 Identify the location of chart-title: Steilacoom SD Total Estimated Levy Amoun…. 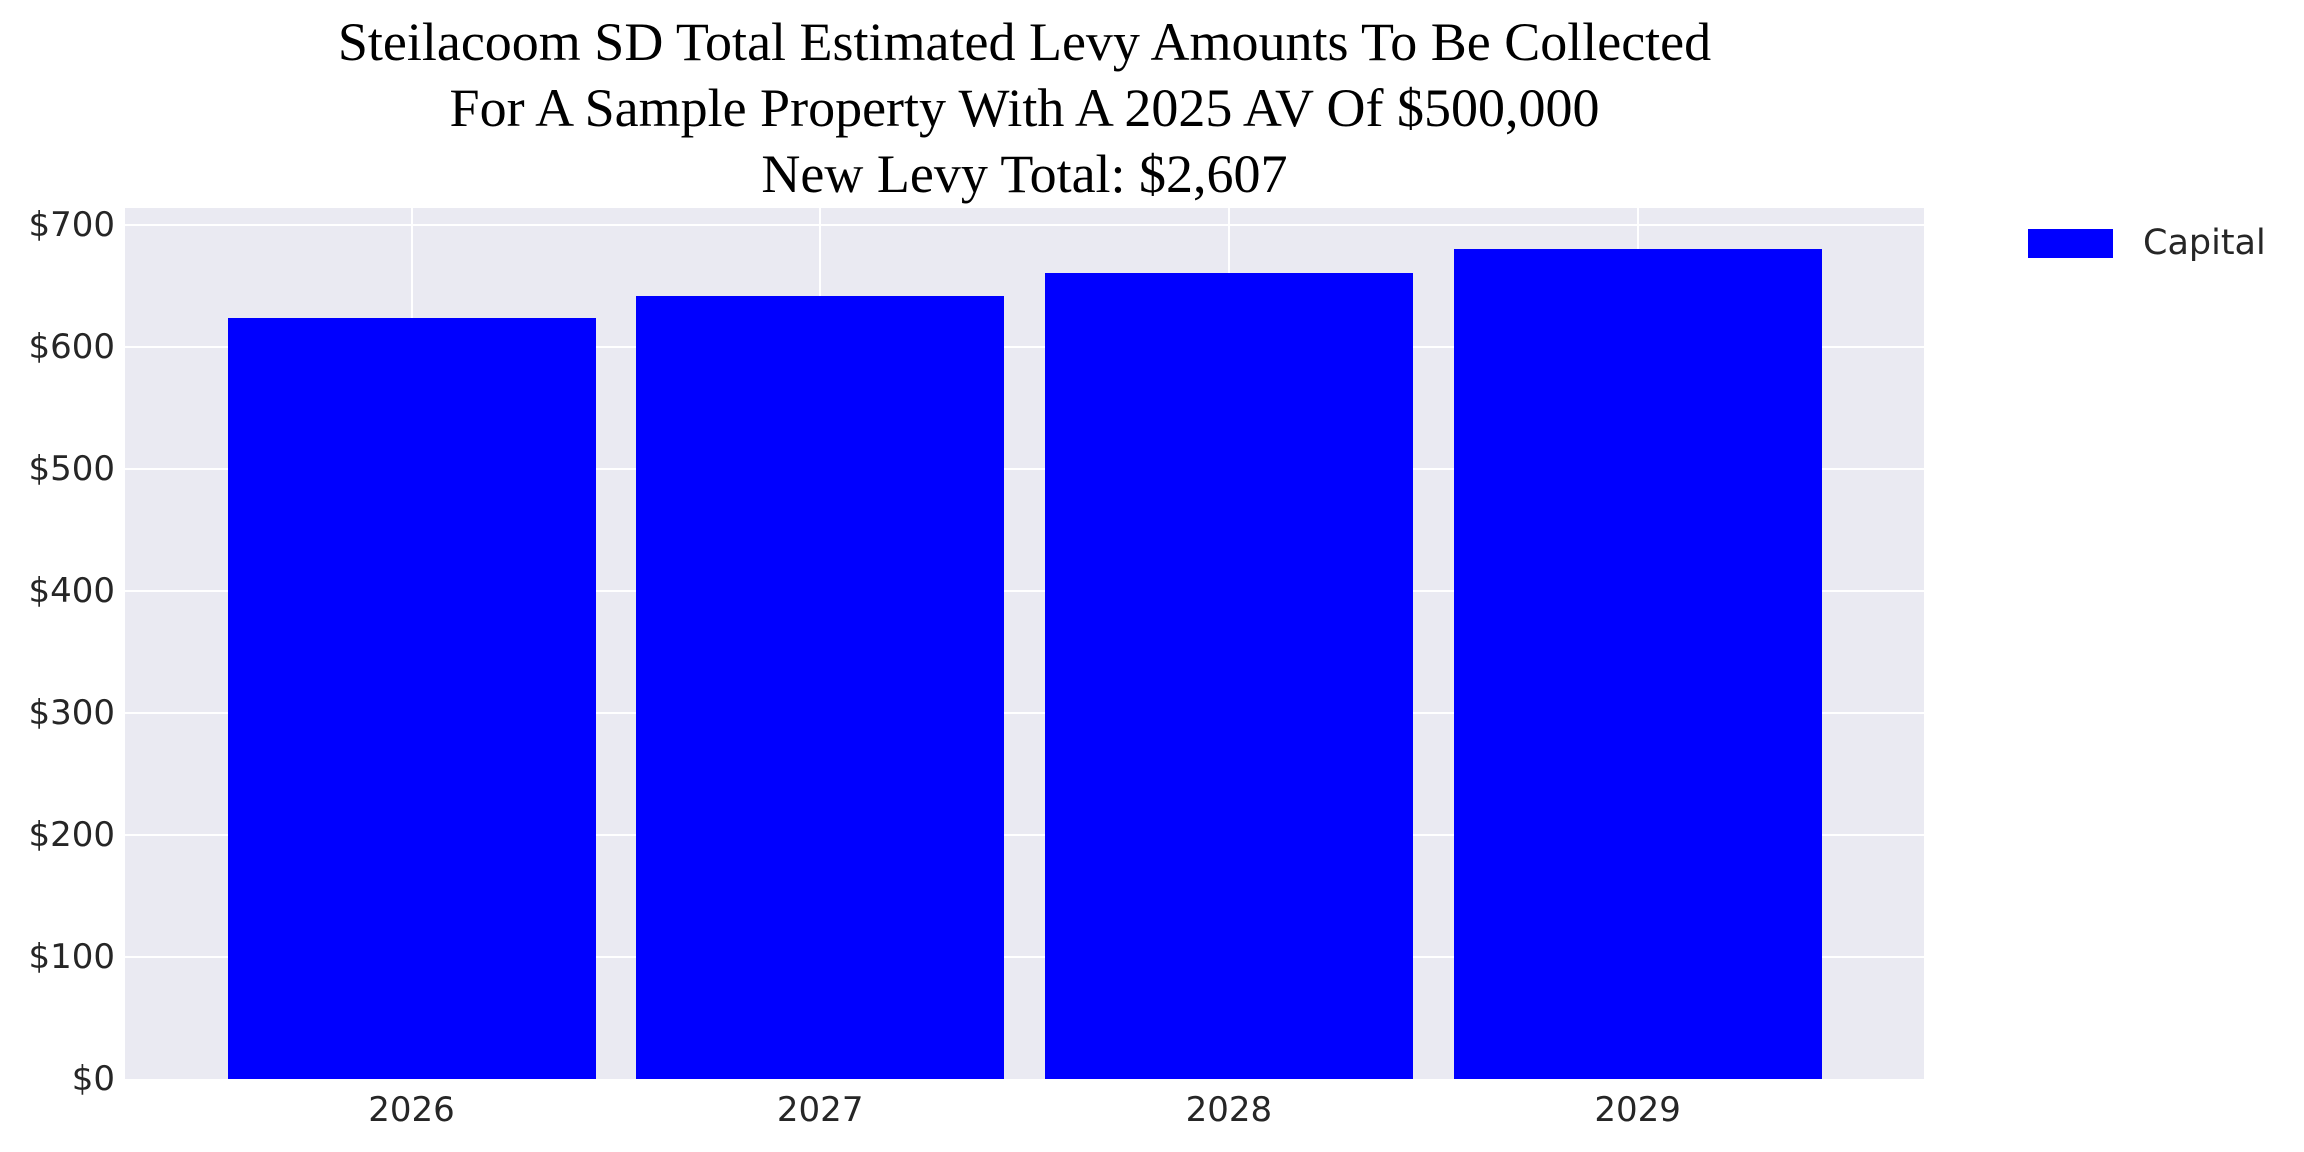
(1024, 108).